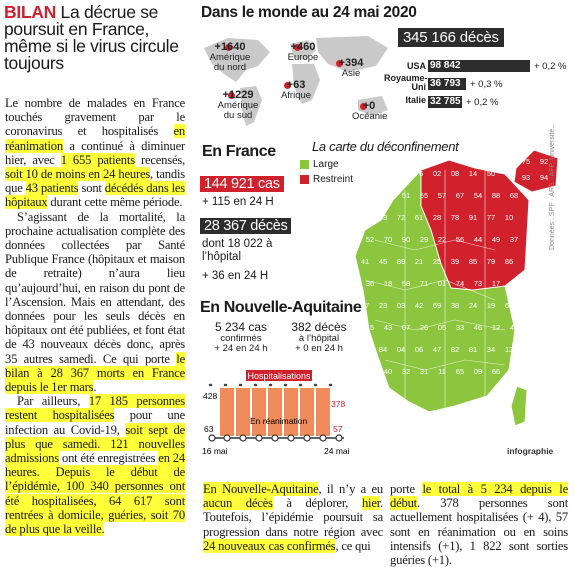 This screenshot has width=574, height=567. I want to click on department-number: 47, so click(437, 349).